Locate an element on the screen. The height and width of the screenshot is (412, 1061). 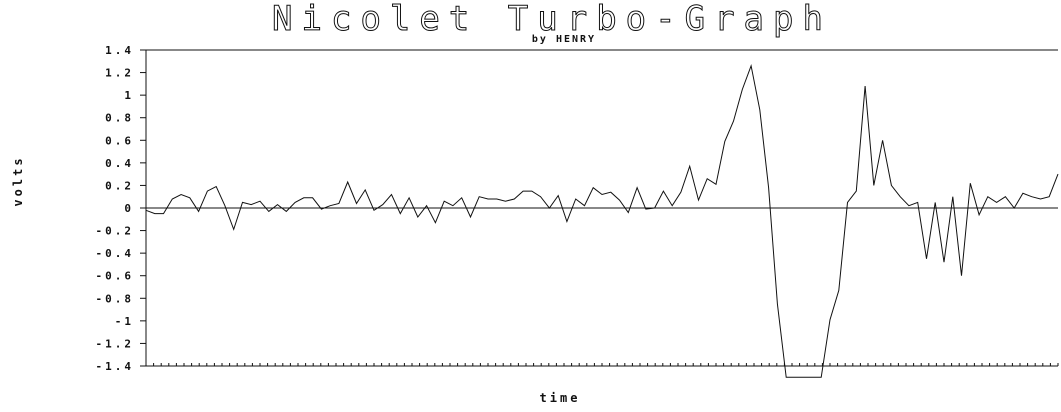
x-axis-label: time is located at coordinates (560, 398).